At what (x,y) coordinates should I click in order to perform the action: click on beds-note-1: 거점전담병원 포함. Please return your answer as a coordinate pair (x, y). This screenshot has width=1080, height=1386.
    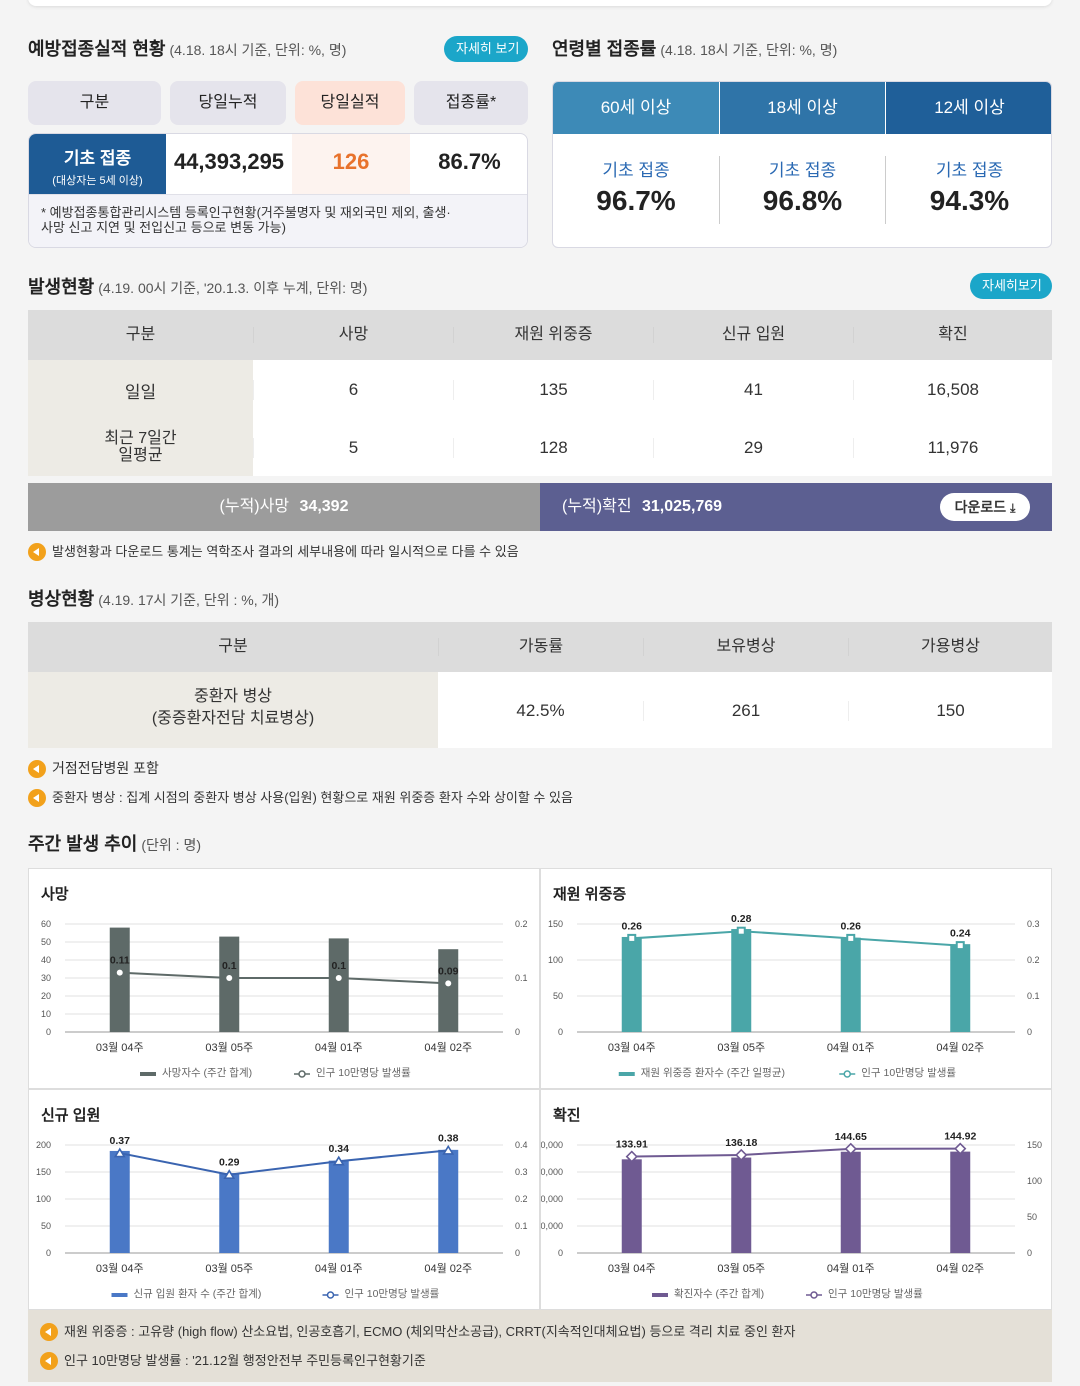
    Looking at the image, I should click on (93, 768).